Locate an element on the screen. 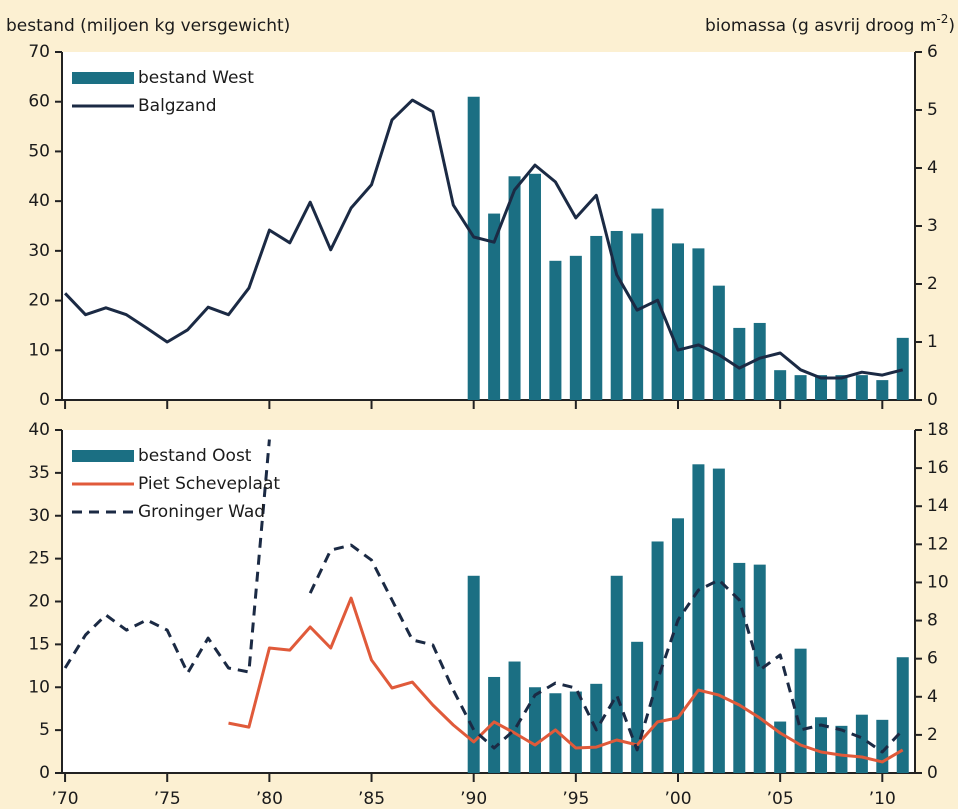 Image resolution: width=958 pixels, height=809 pixels. x-tick-label: ’90 is located at coordinates (473, 799).